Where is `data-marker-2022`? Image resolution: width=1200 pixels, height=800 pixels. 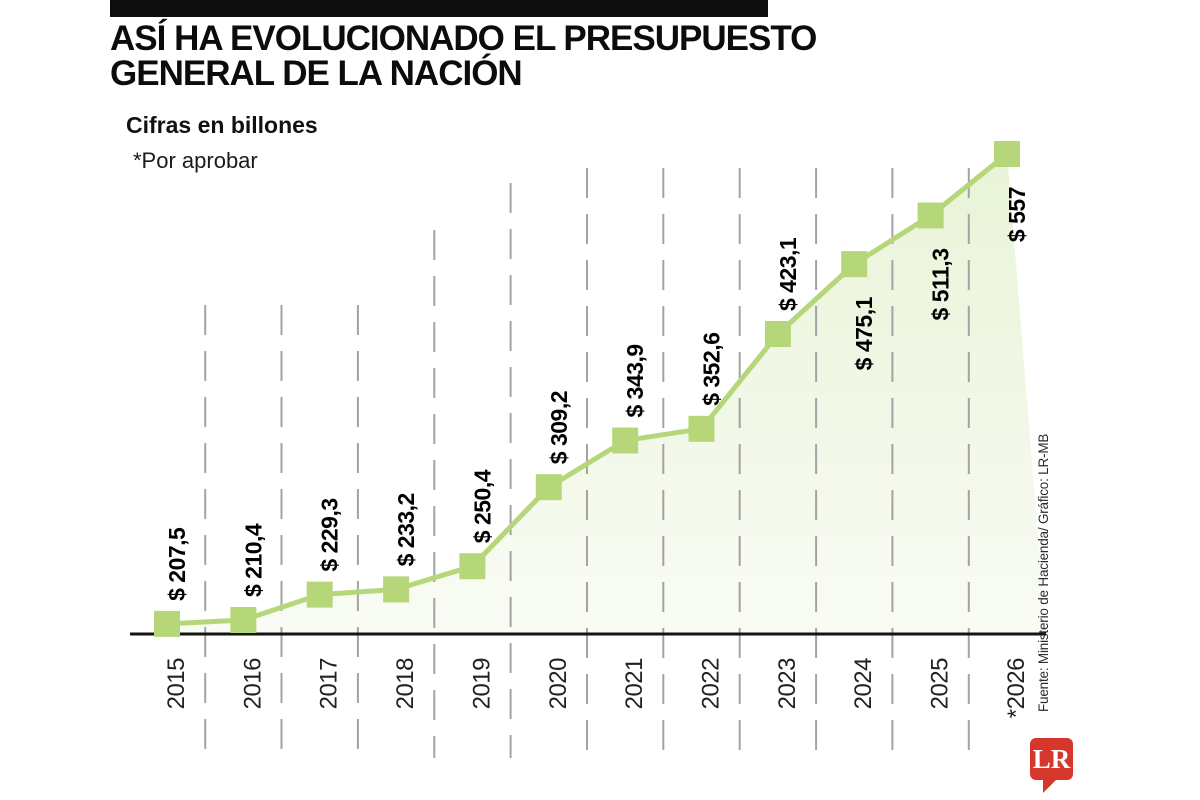 data-marker-2022 is located at coordinates (701, 428).